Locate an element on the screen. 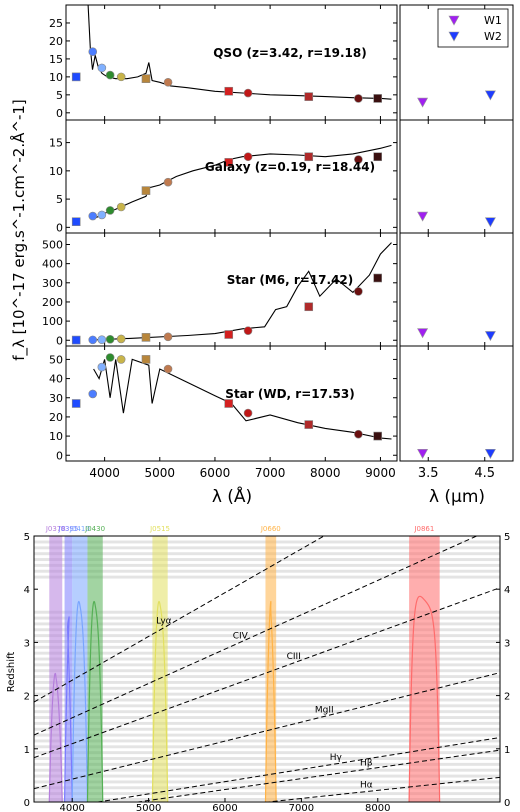  emission-line-label: Lyα is located at coordinates (164, 622).